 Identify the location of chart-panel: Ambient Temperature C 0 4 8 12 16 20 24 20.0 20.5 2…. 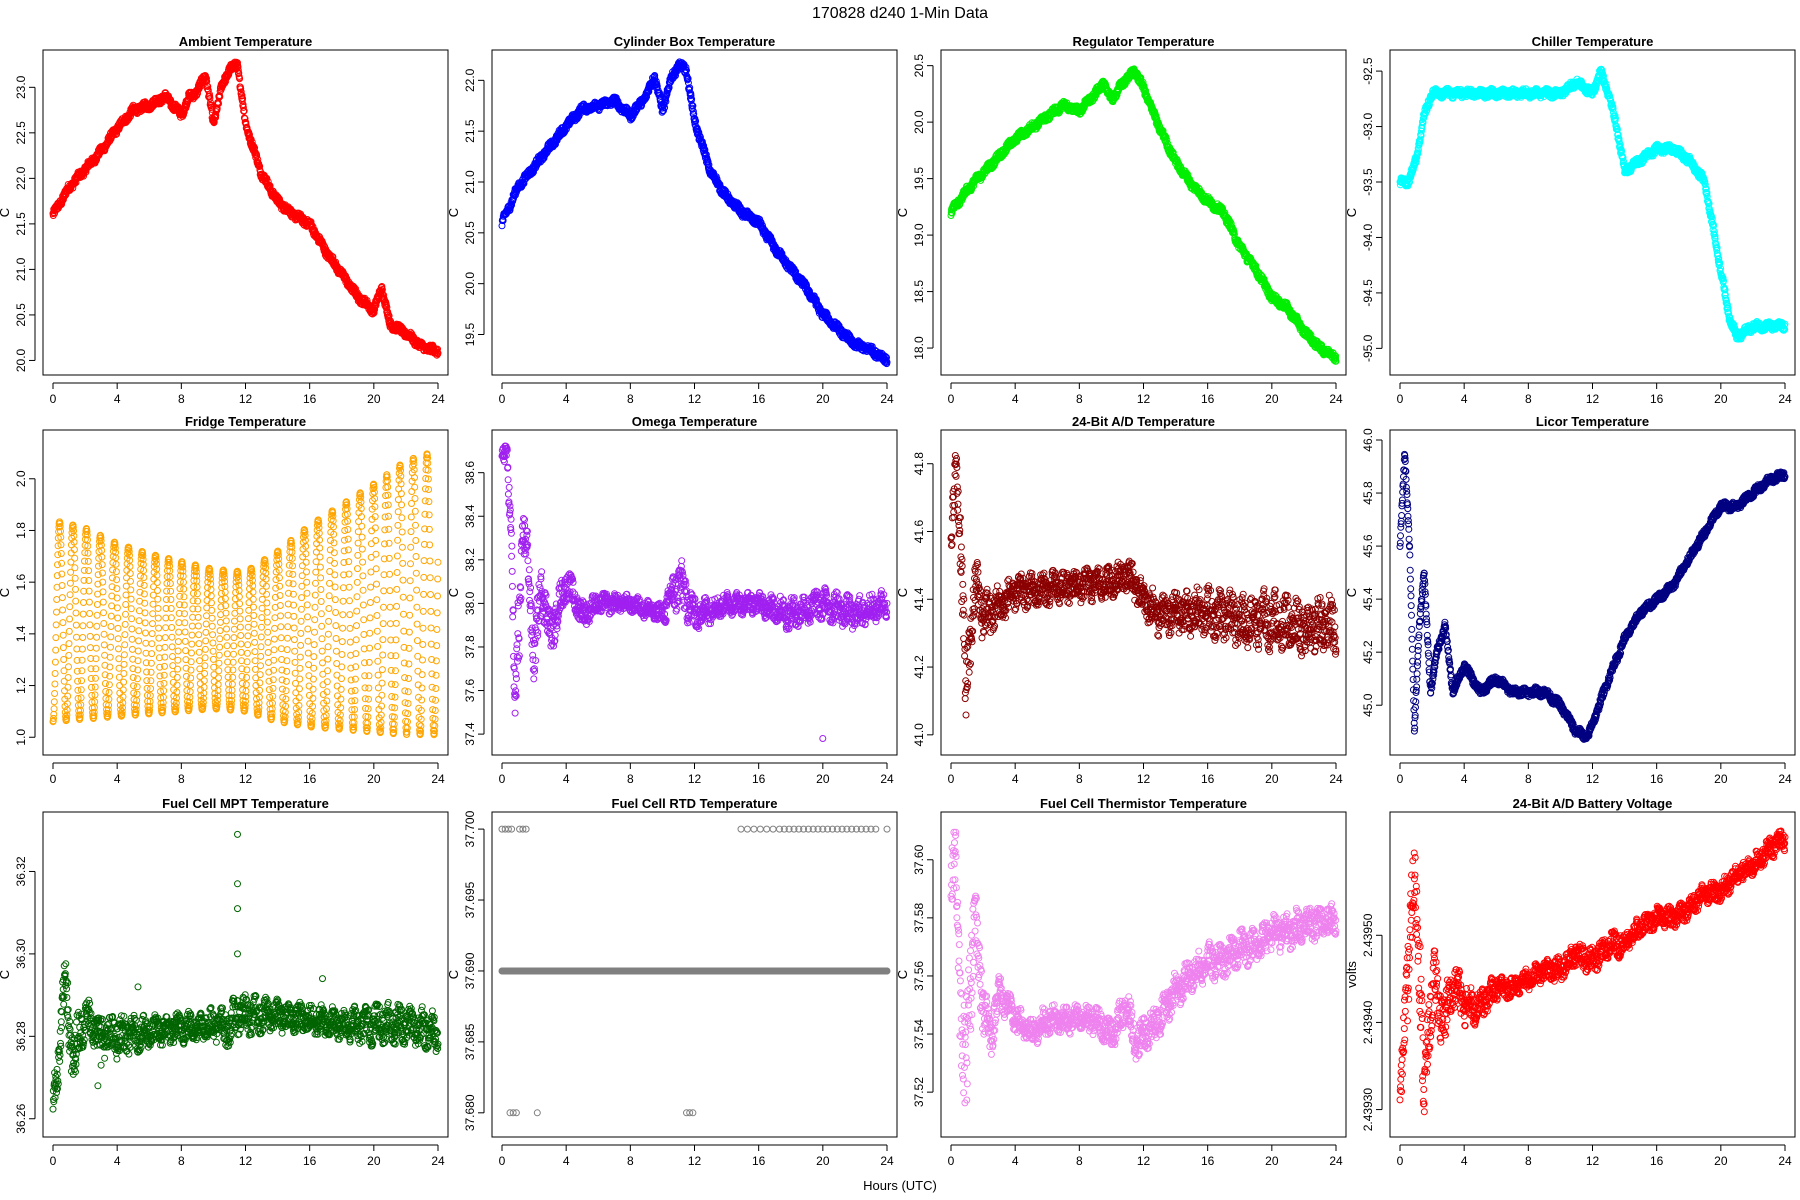
(224, 220).